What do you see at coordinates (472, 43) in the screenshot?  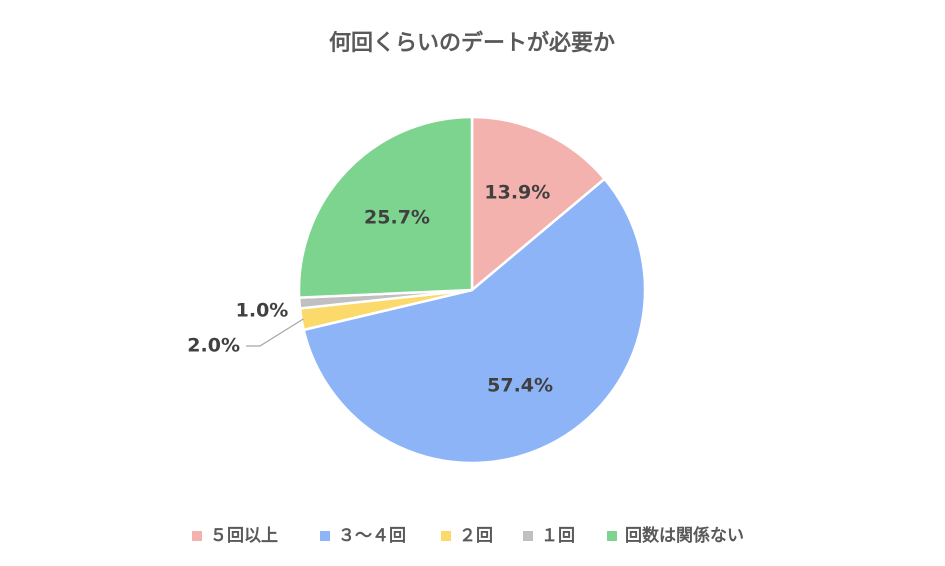 I see `chart-title: 何回くらいのデートが必要か` at bounding box center [472, 43].